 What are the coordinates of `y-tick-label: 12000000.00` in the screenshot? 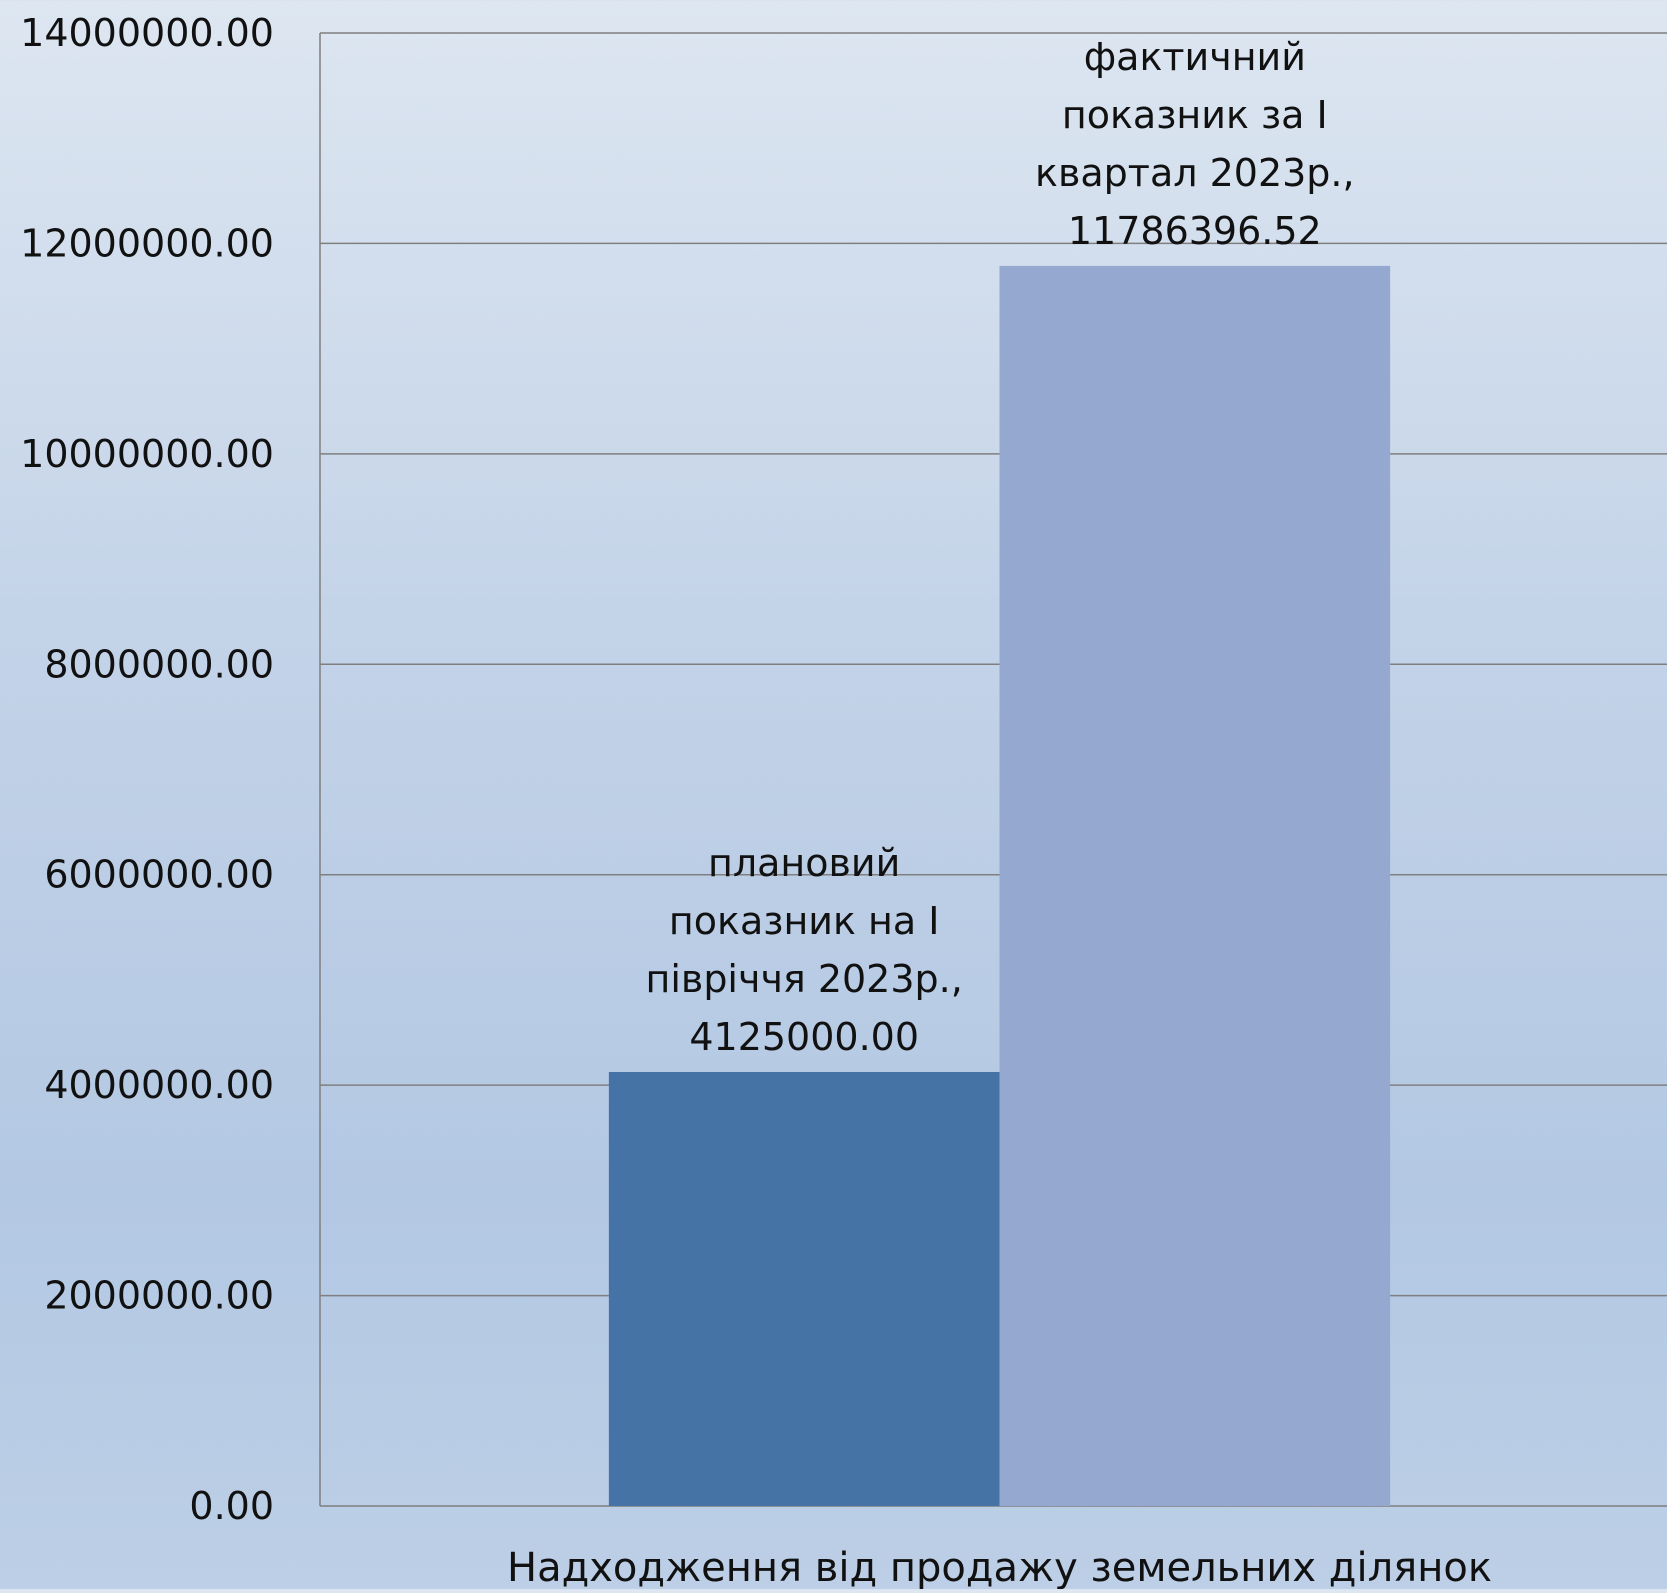 It's located at (147, 243).